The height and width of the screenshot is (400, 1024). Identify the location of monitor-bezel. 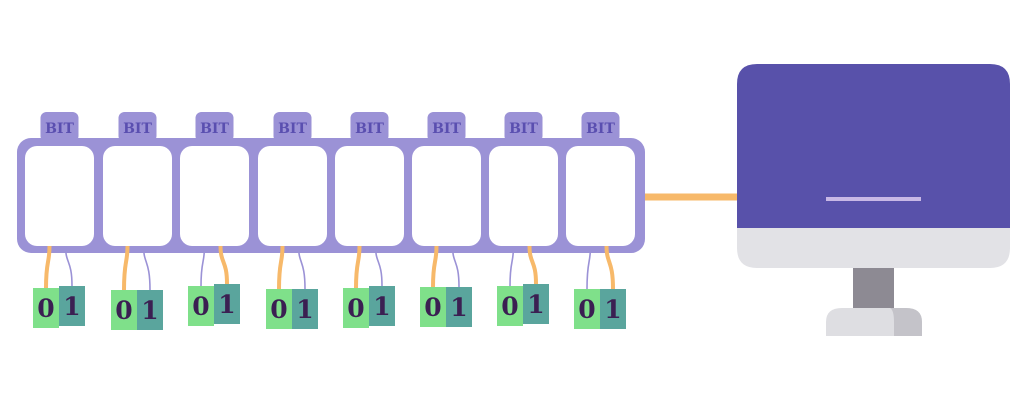
(873, 247).